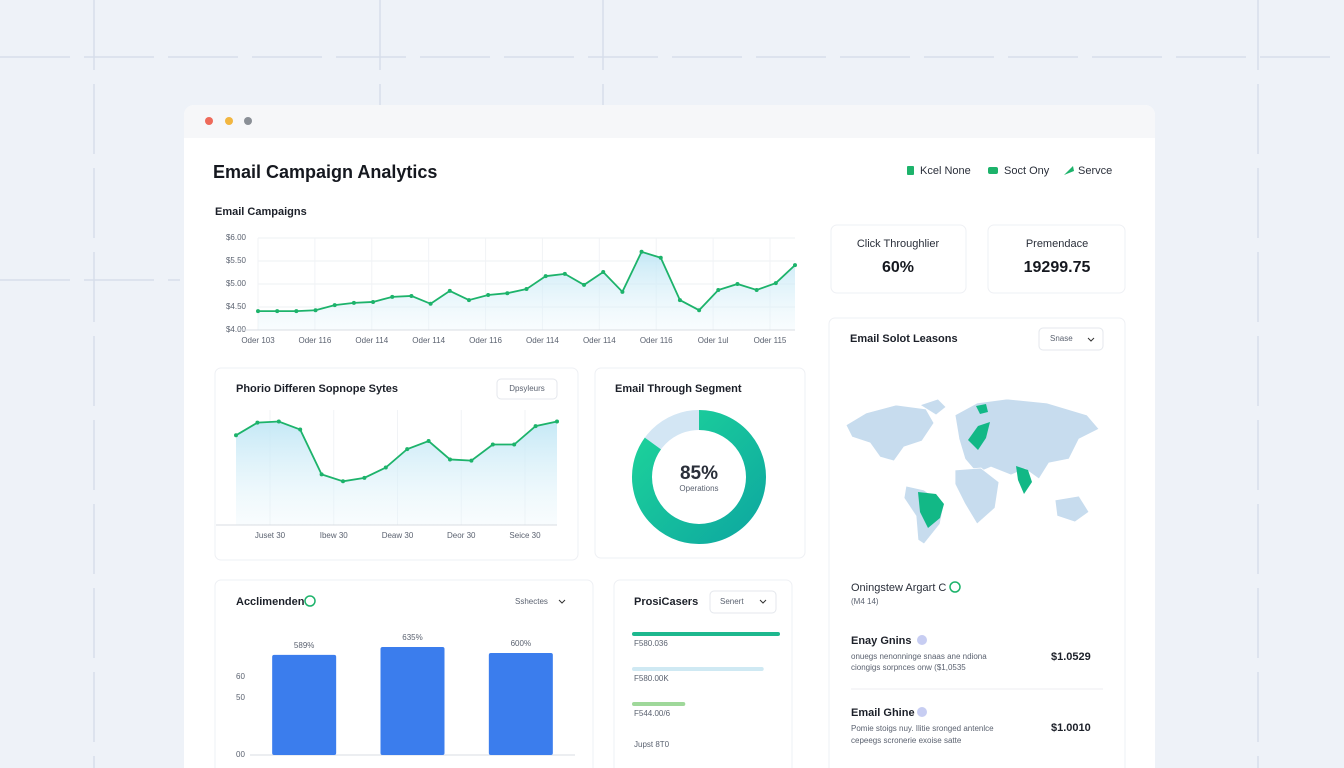  Describe the element at coordinates (525, 535) in the screenshot. I see `x-tick-label: Seice 30` at that location.